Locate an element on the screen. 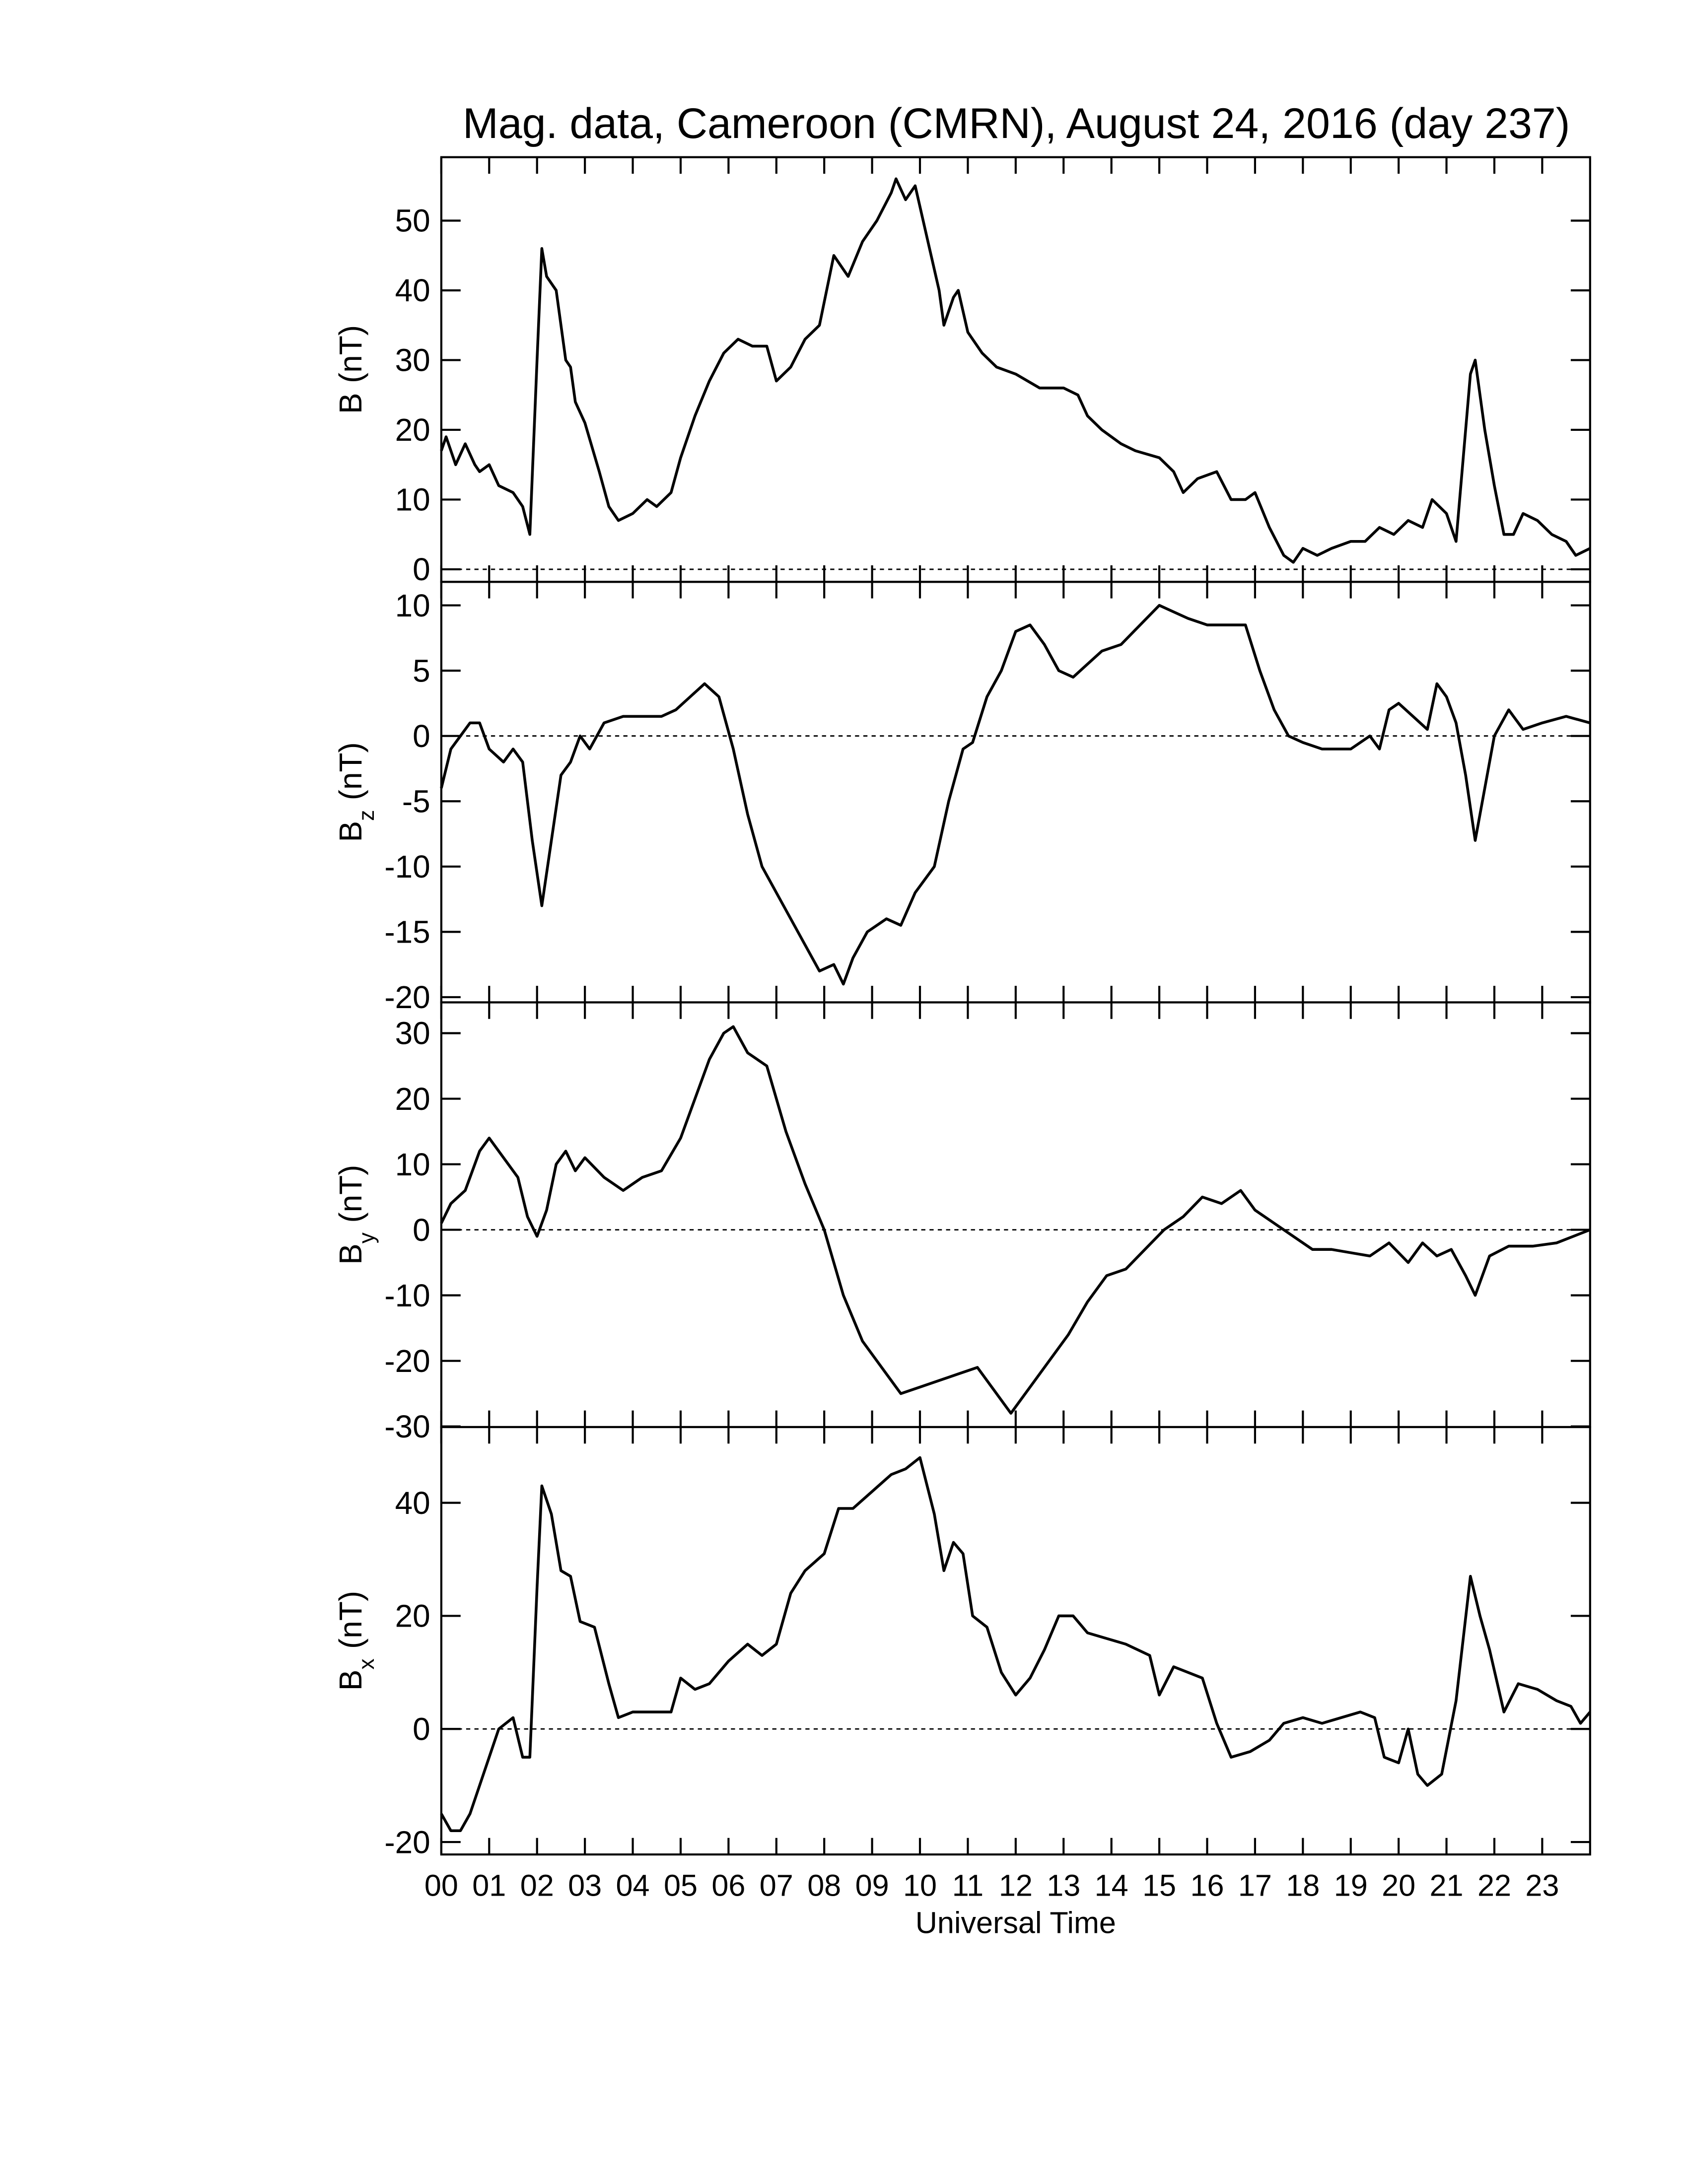  x-tick-label: 08 is located at coordinates (824, 1885).